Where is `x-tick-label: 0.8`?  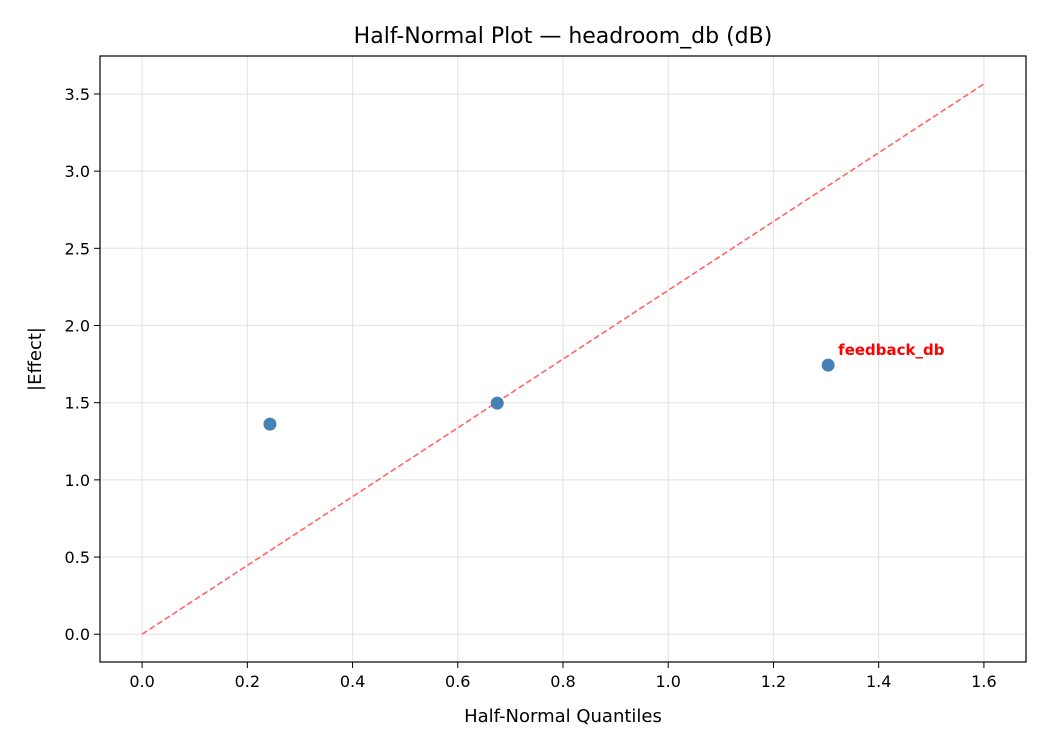
x-tick-label: 0.8 is located at coordinates (562, 681).